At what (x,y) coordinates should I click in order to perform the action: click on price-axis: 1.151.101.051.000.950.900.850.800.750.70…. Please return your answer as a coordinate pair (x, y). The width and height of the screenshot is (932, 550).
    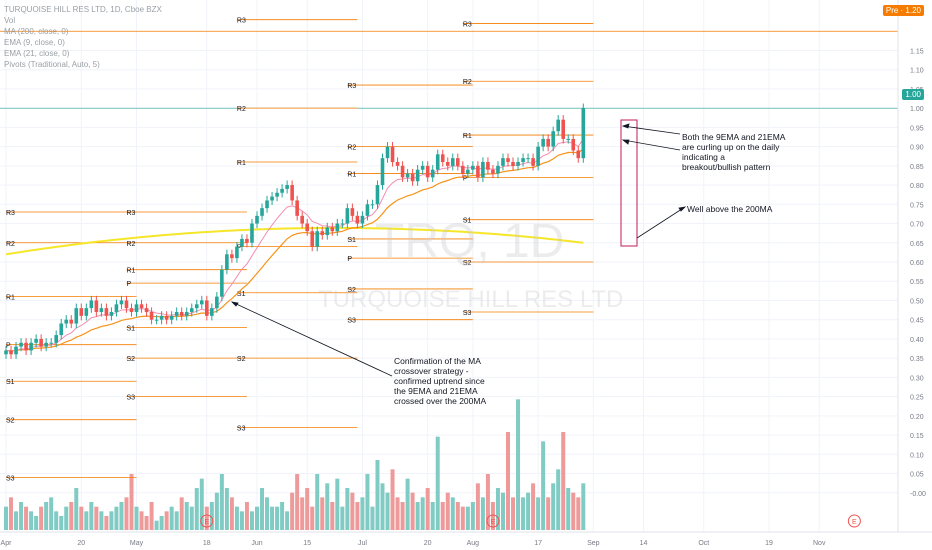
    Looking at the image, I should click on (914, 275).